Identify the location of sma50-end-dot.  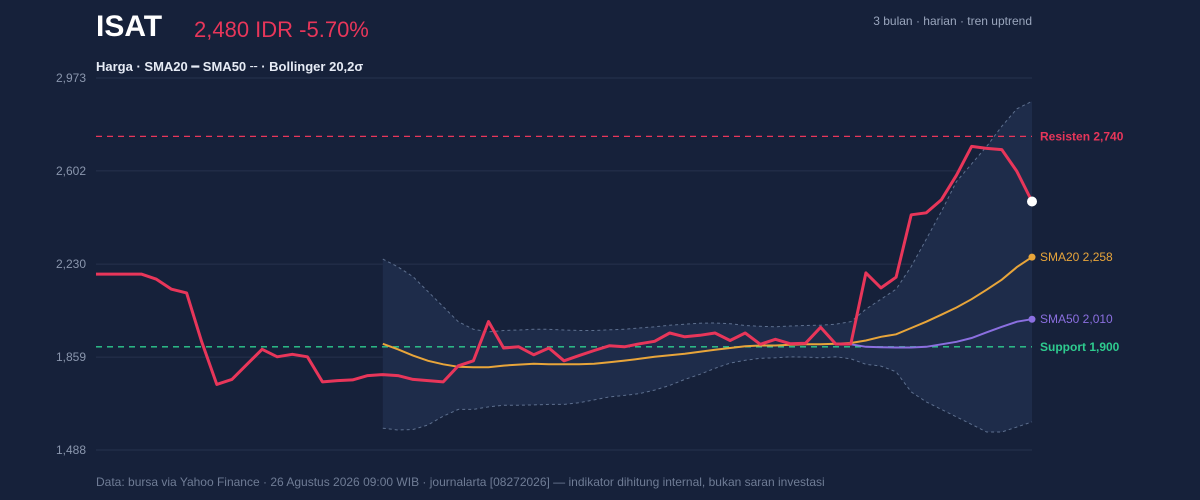
(1032, 319).